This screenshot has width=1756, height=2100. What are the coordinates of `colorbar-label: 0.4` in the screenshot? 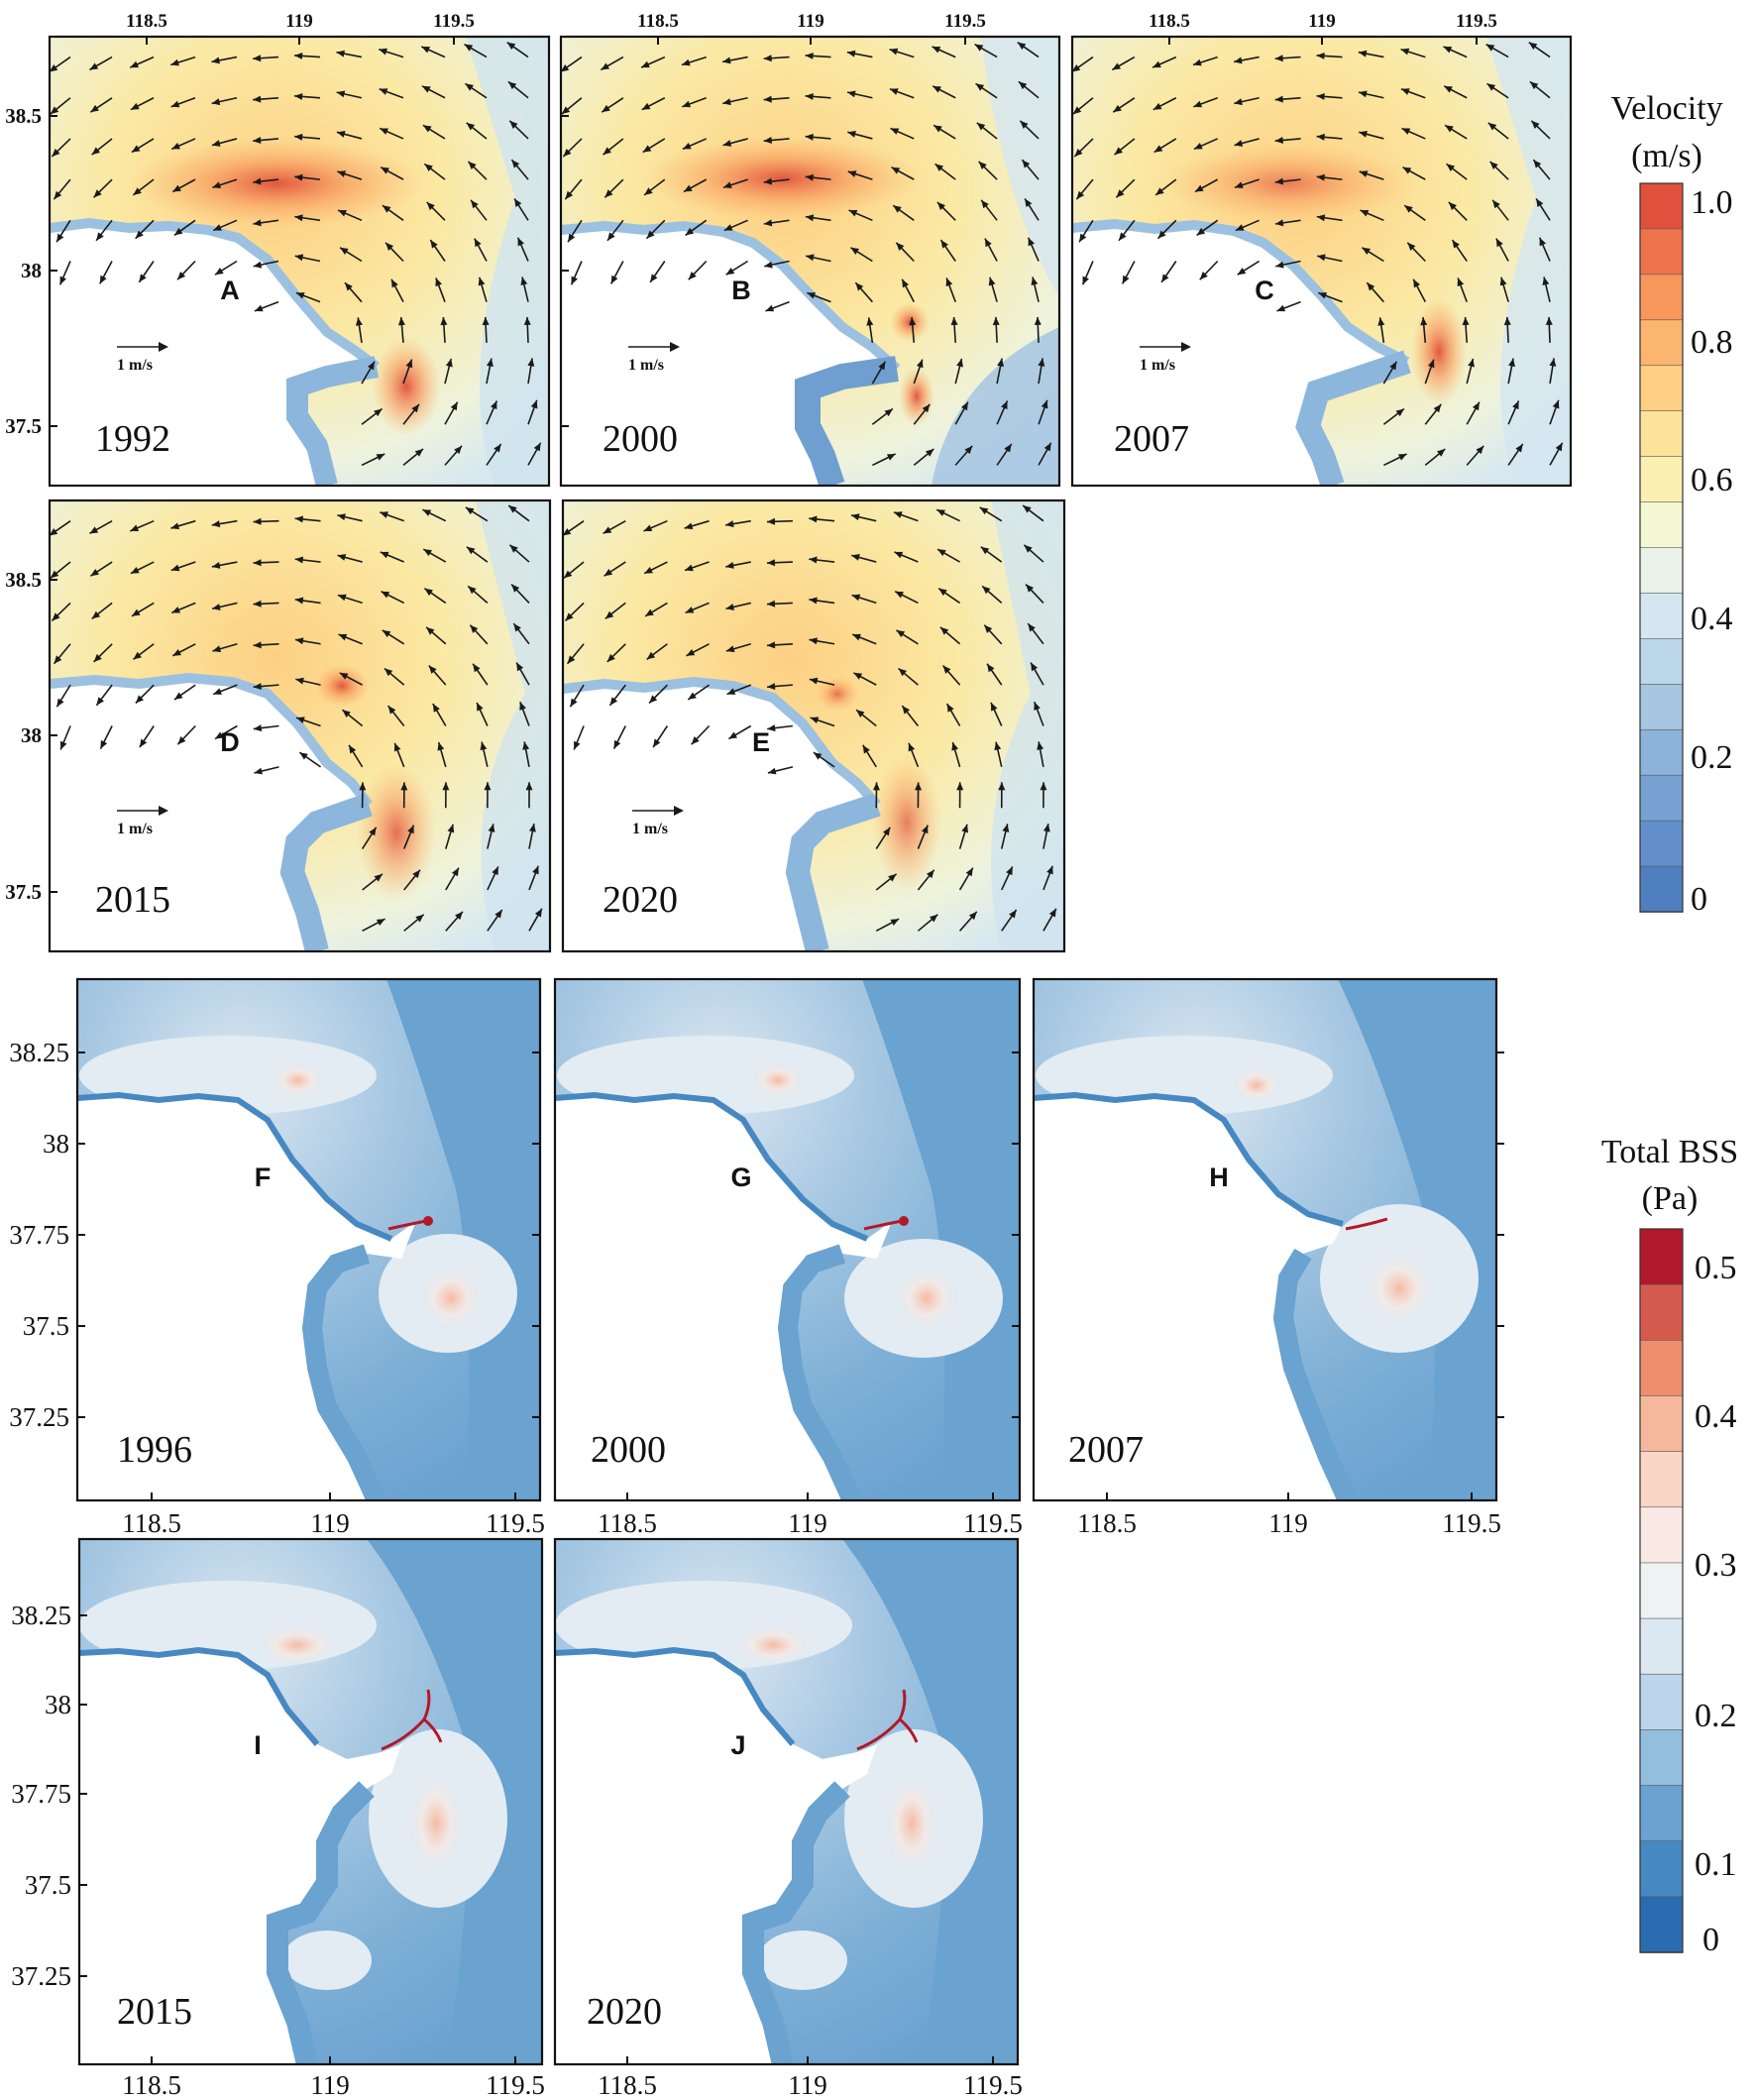 It's located at (1716, 1416).